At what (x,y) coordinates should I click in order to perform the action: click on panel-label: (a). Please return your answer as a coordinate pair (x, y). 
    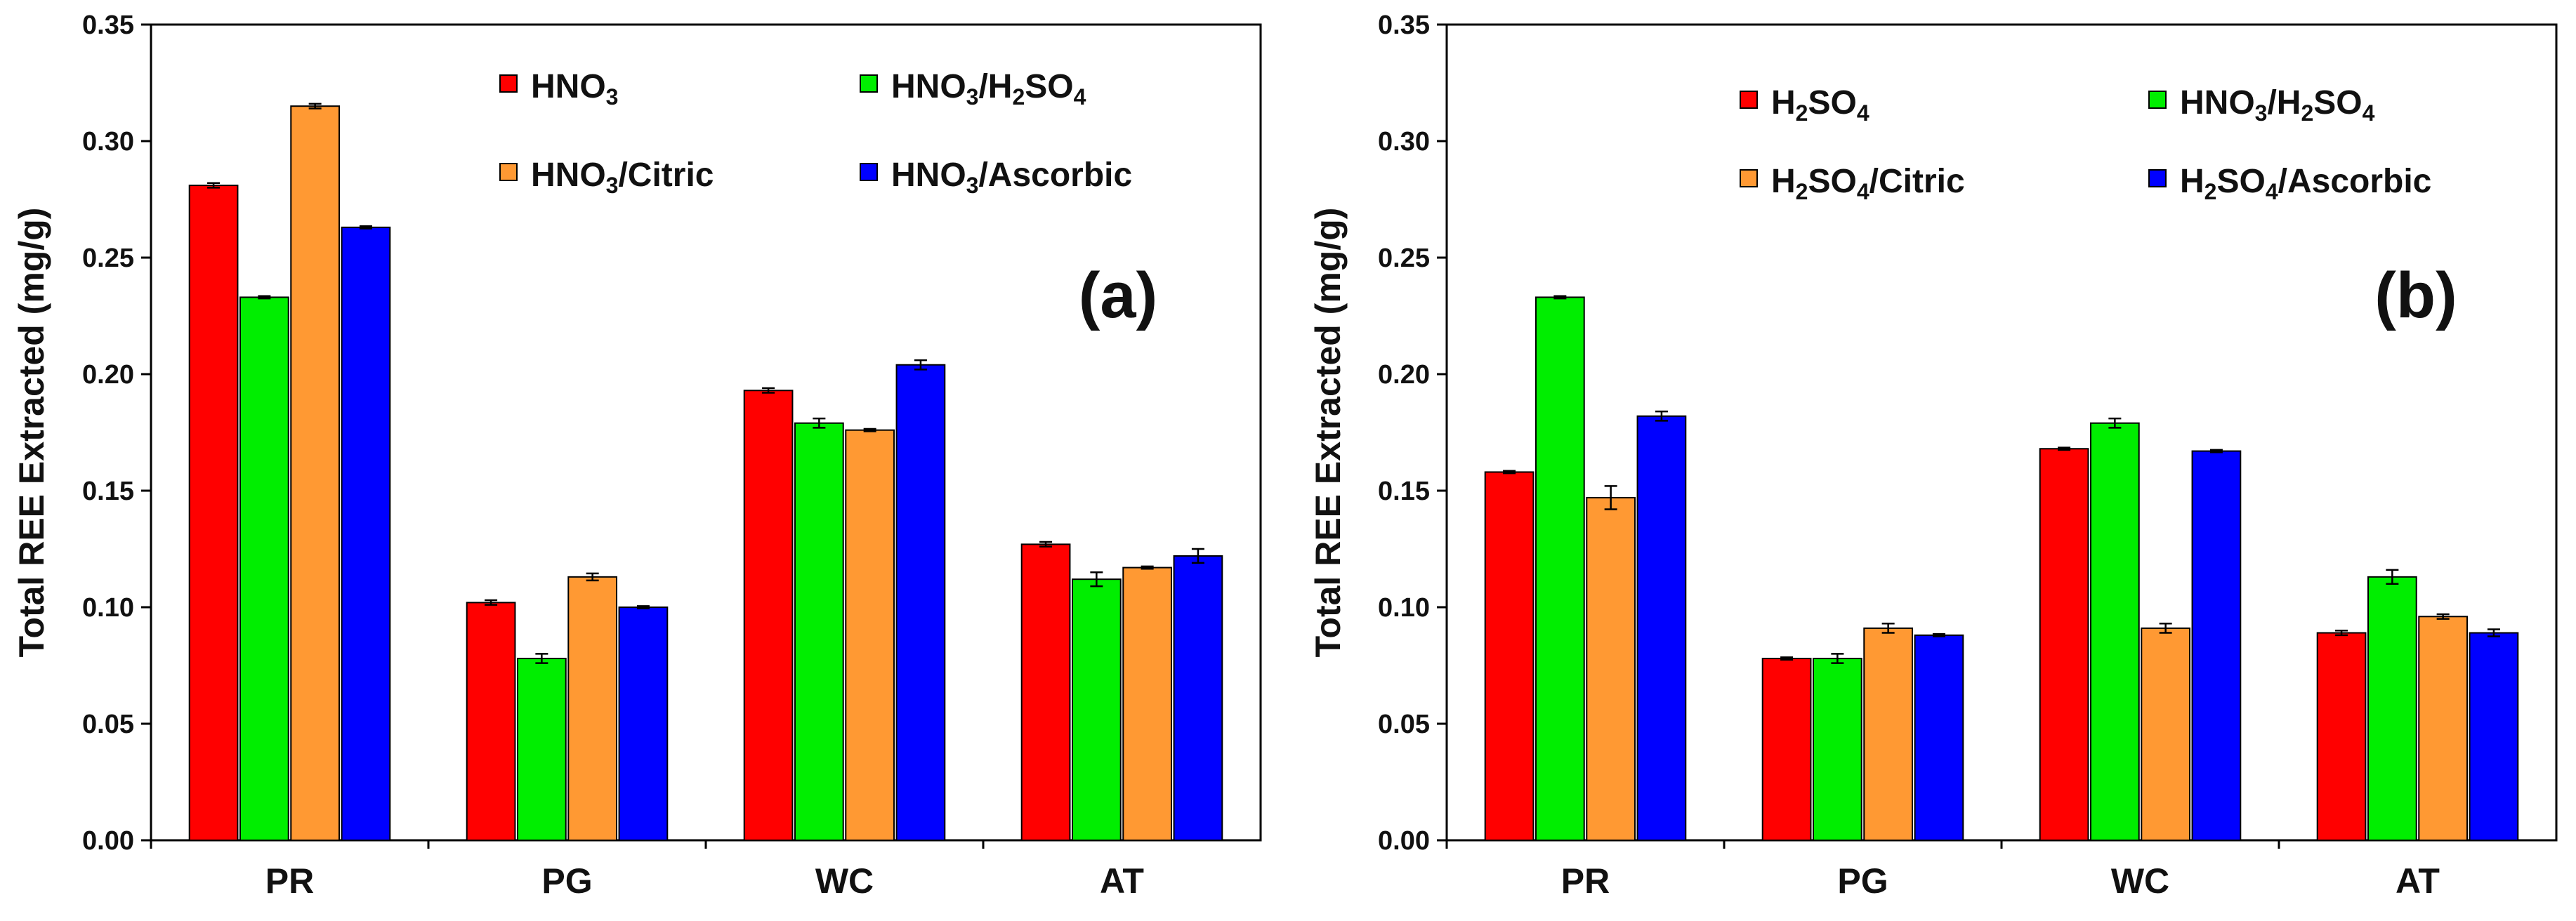
    Looking at the image, I should click on (1118, 295).